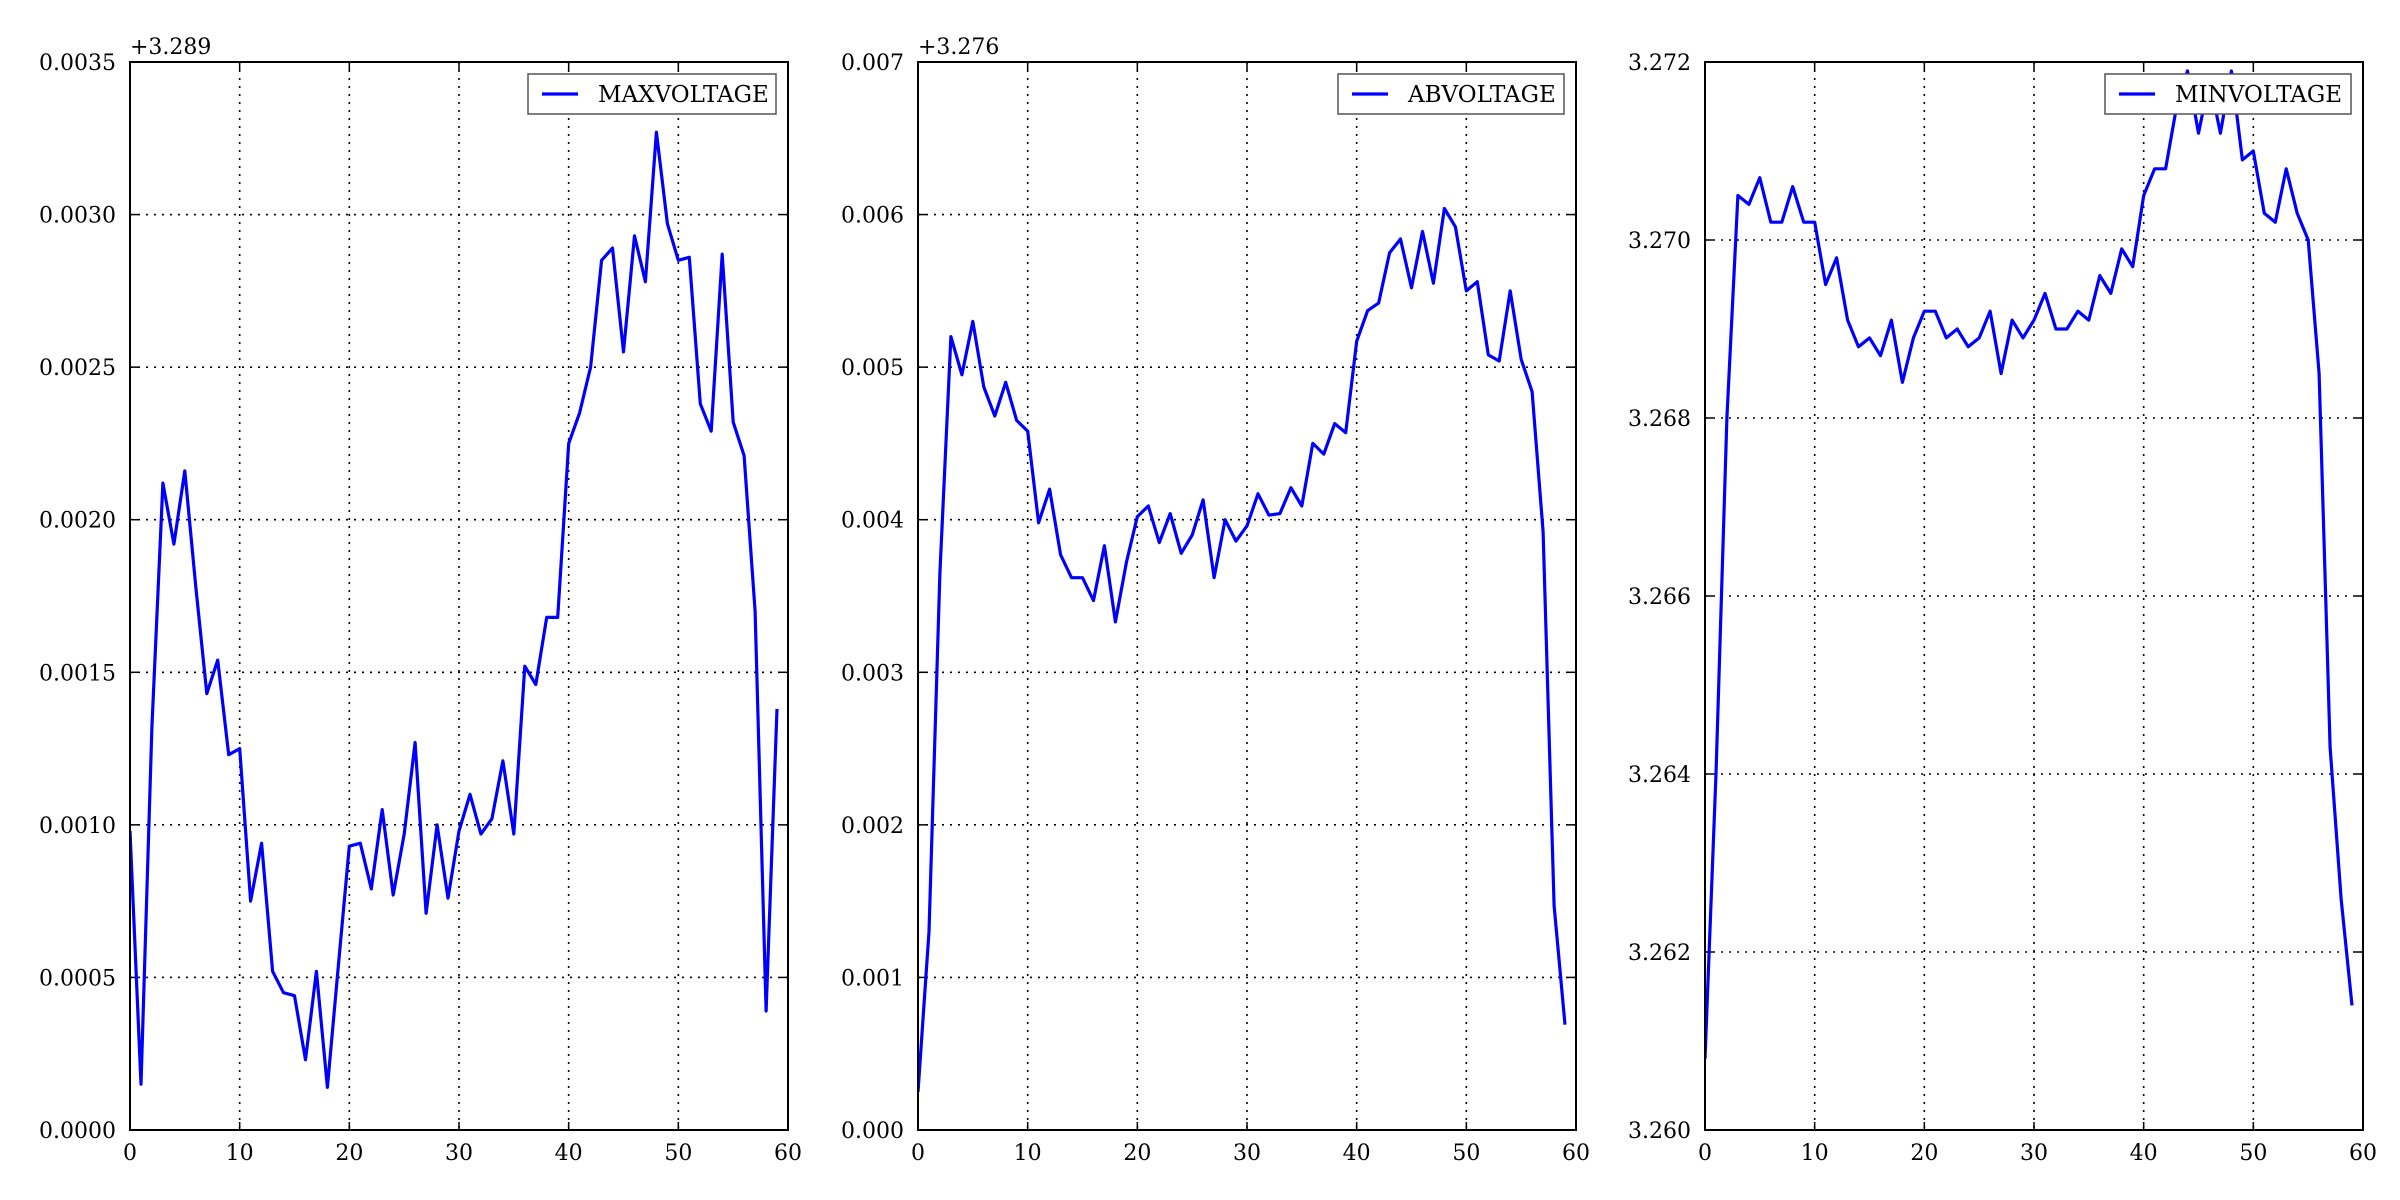  Describe the element at coordinates (1659, 63) in the screenshot. I see `y-tick-label: 3.272` at that location.